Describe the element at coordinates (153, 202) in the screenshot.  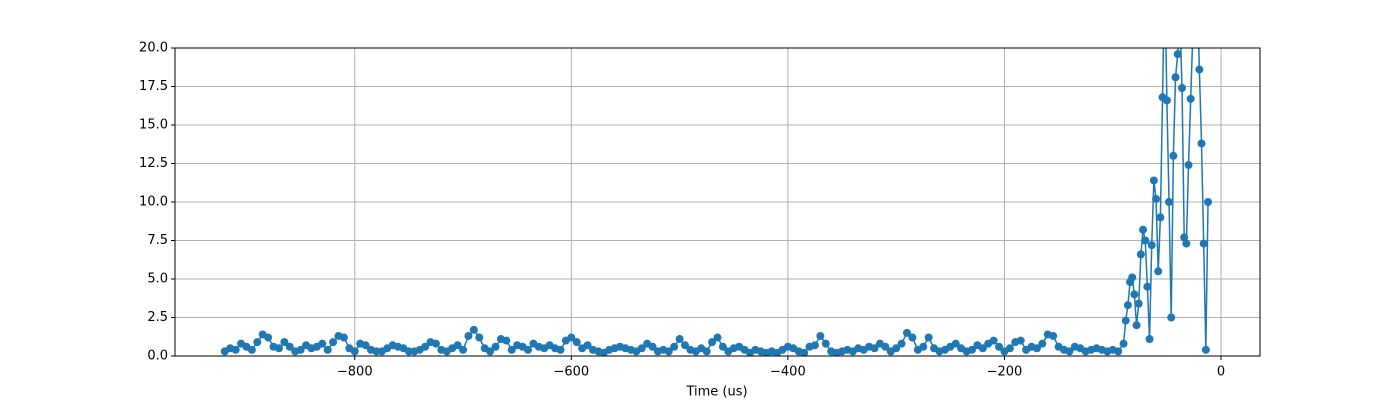
I see `y-tick-label: 10.0` at that location.